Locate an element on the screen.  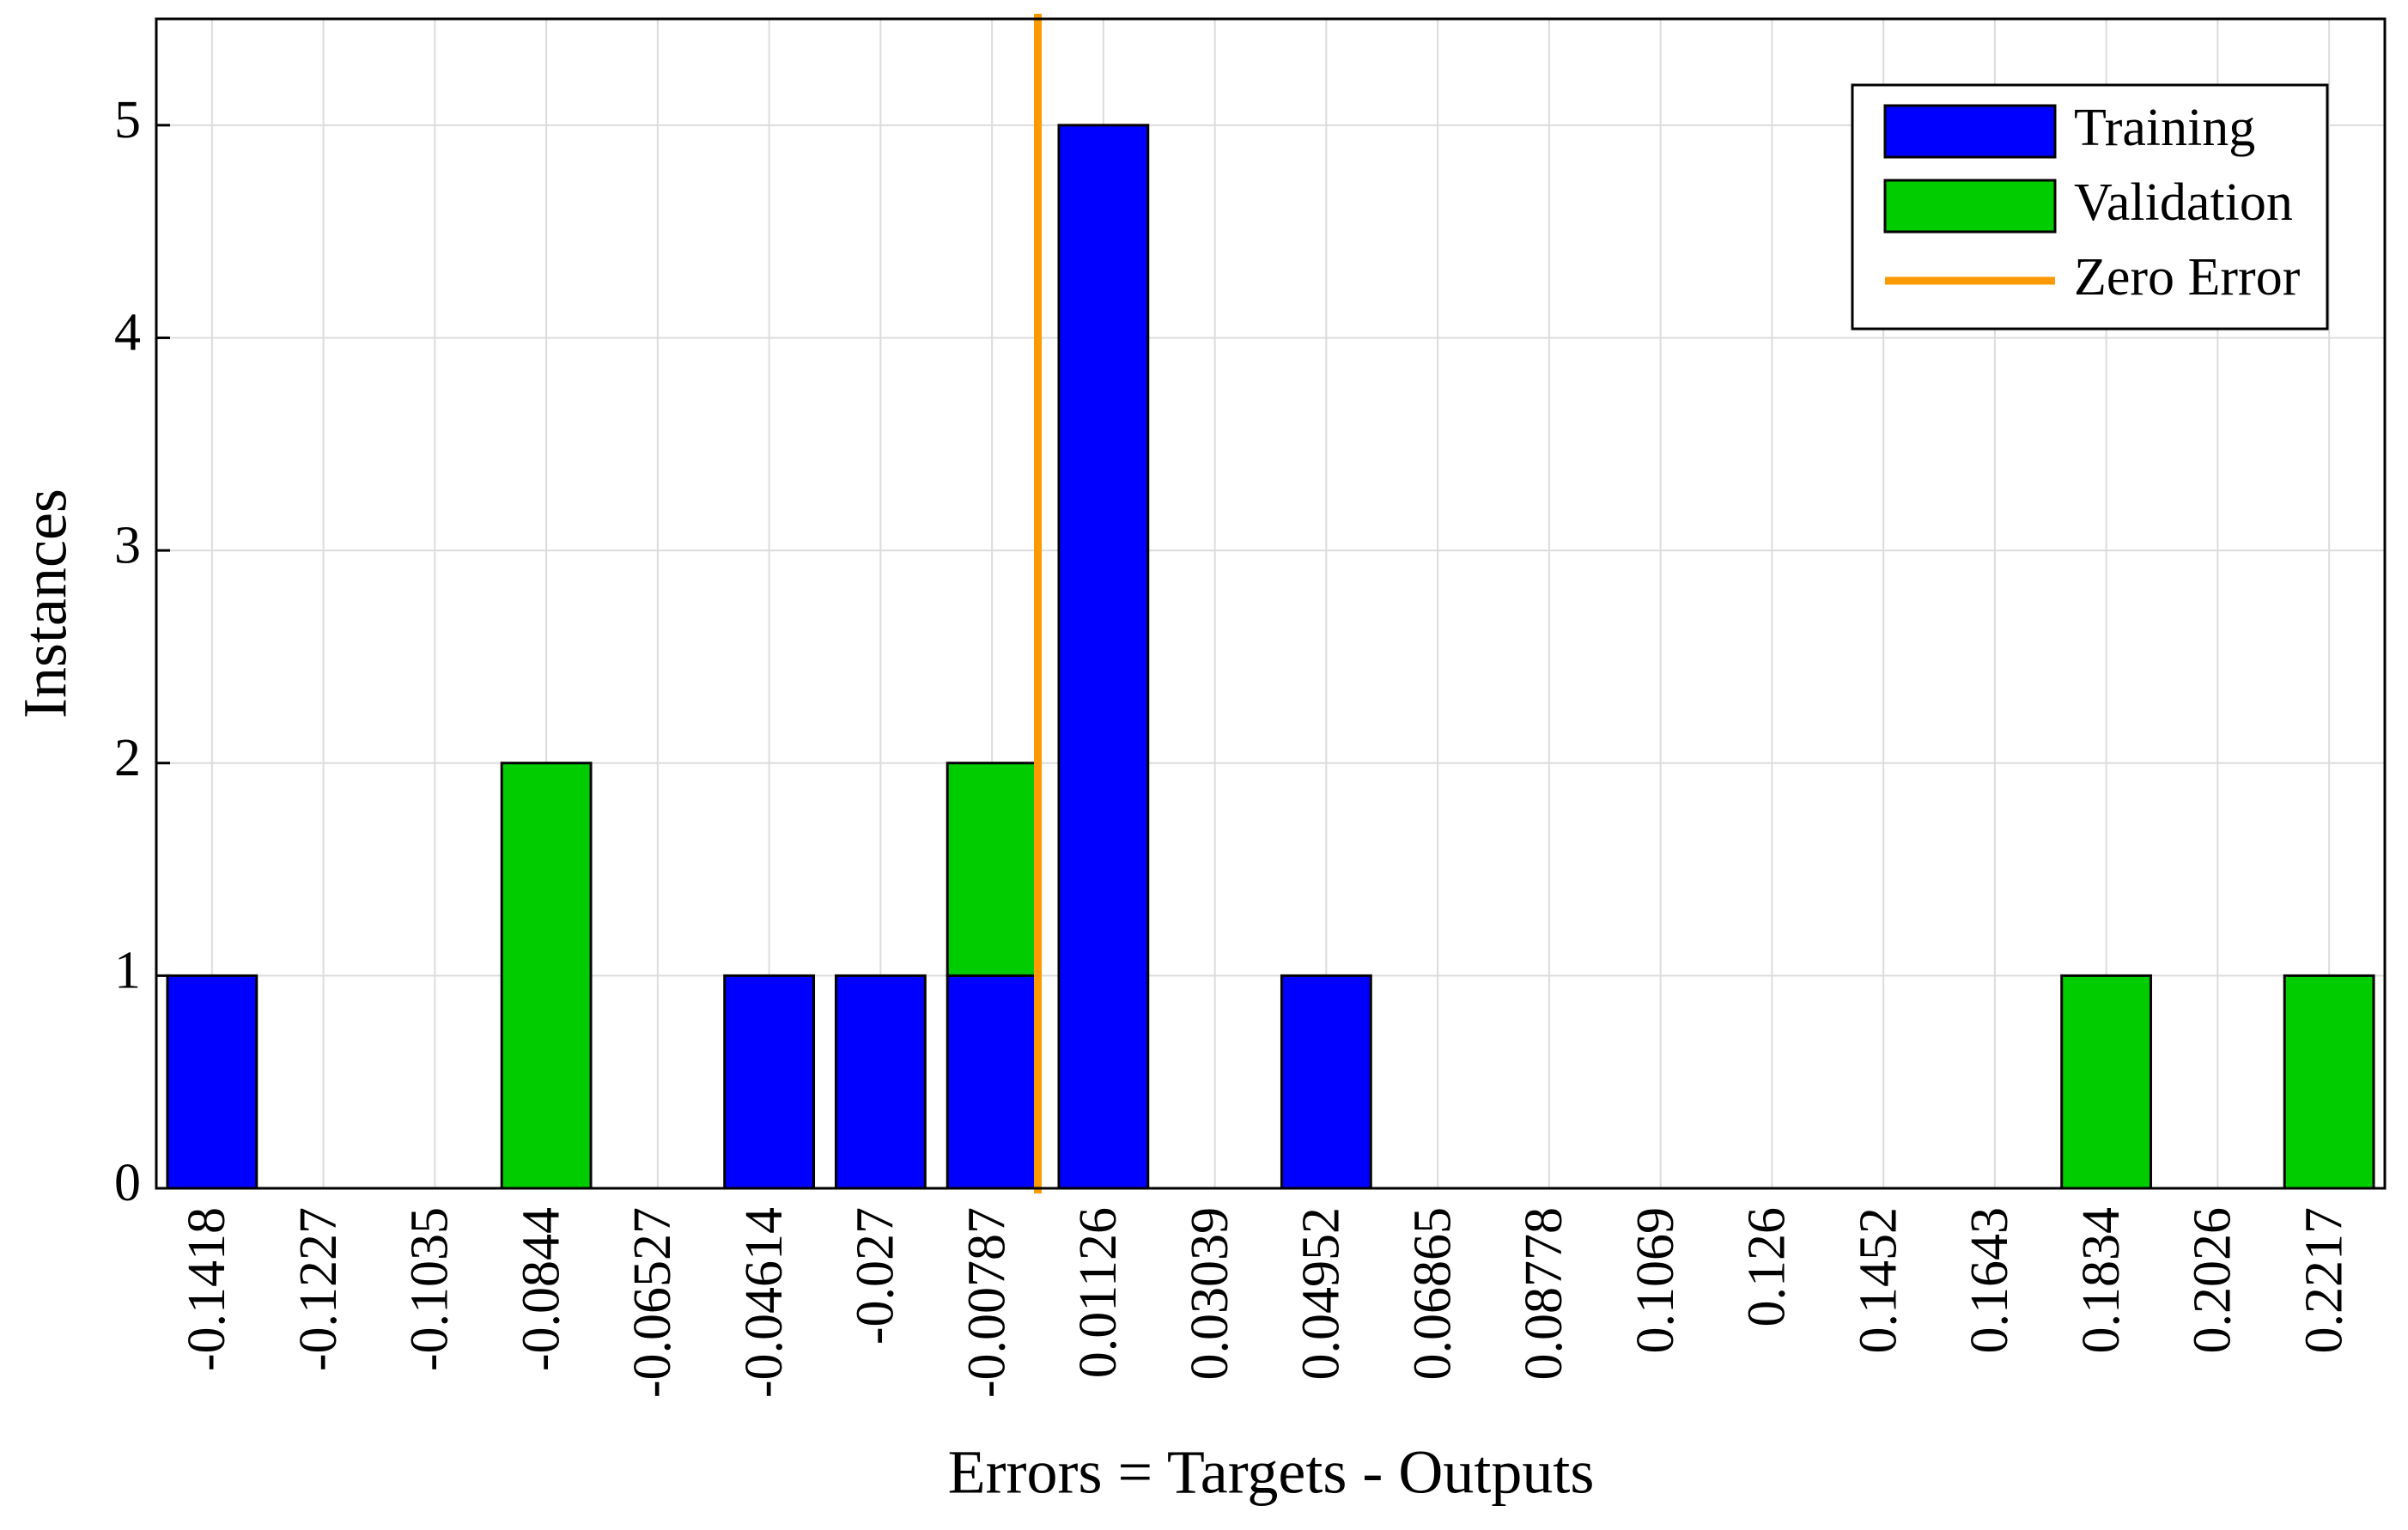
y-tick-label: 3 is located at coordinates (127, 545).